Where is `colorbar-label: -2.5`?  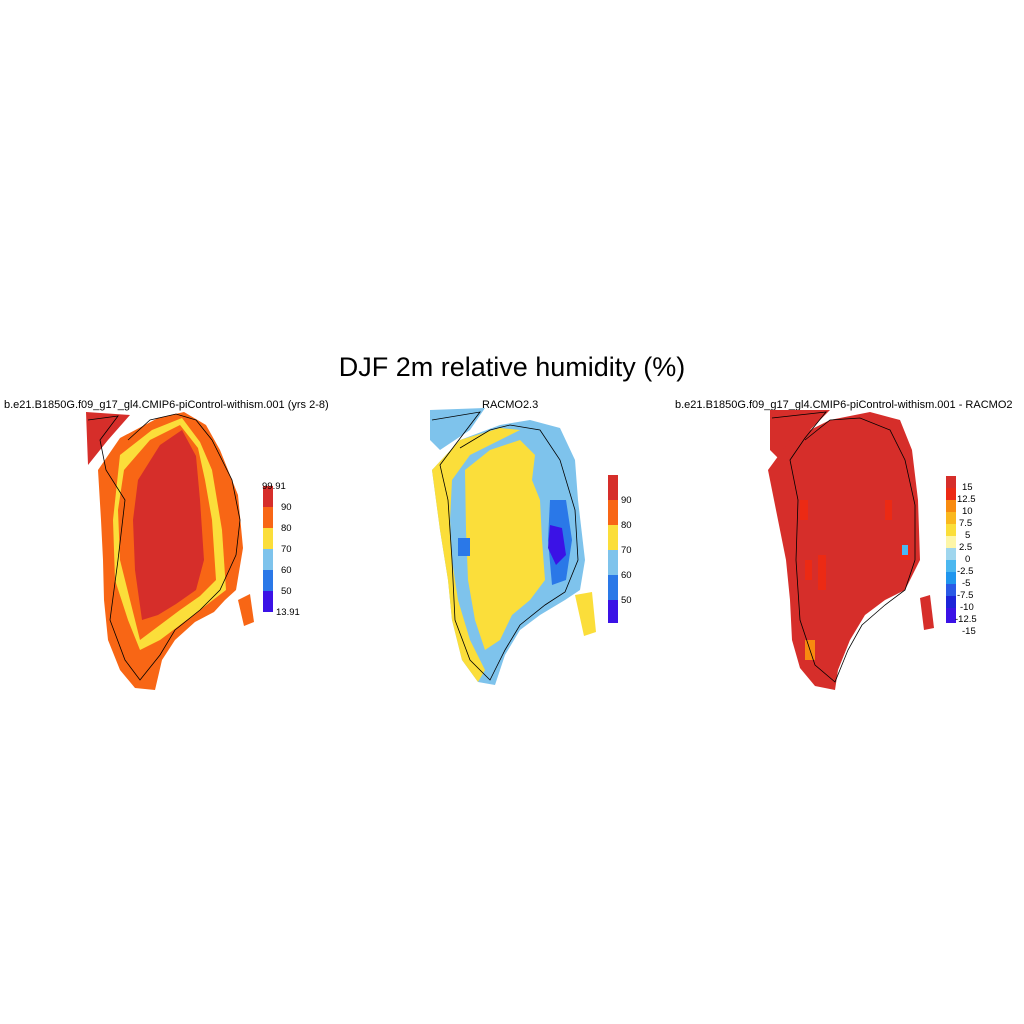 colorbar-label: -2.5 is located at coordinates (965, 571).